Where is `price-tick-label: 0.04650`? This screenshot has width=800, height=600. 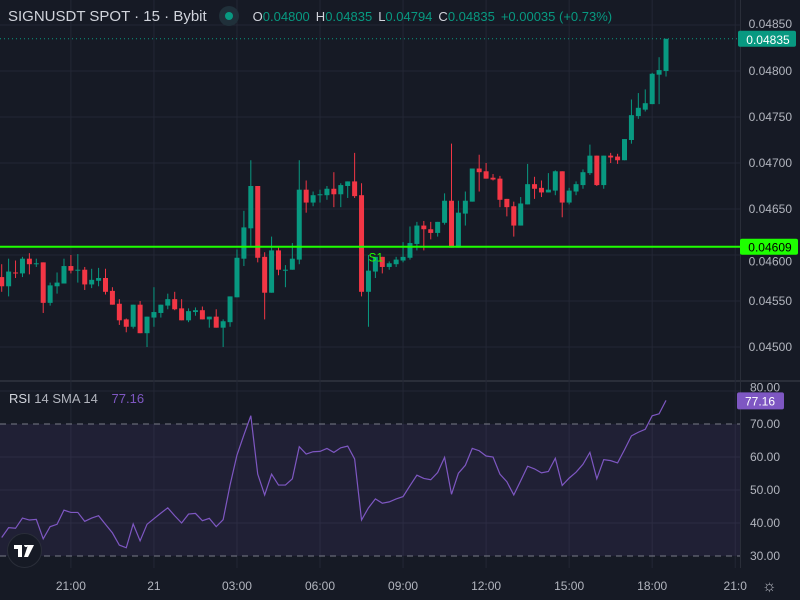
price-tick-label: 0.04650 is located at coordinates (771, 209).